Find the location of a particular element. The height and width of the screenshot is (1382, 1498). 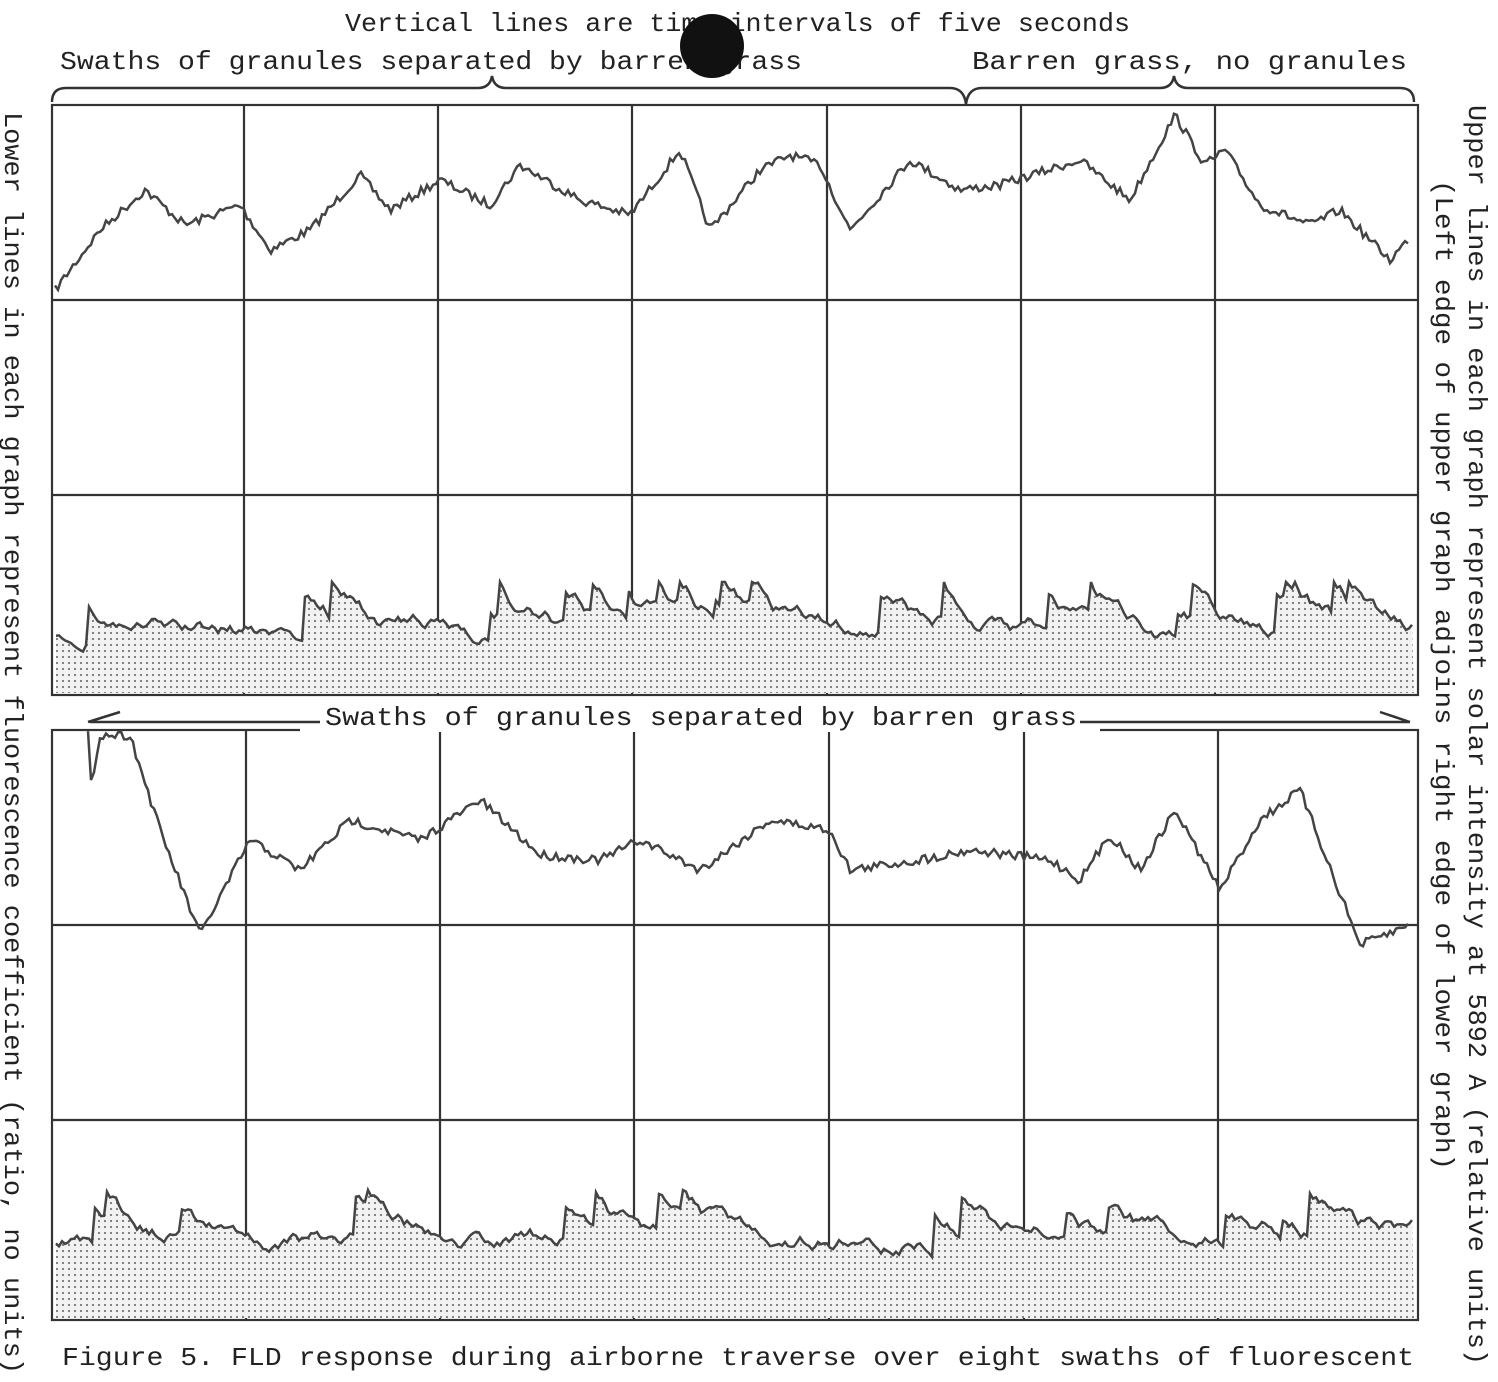

ink-blot is located at coordinates (712, 46).